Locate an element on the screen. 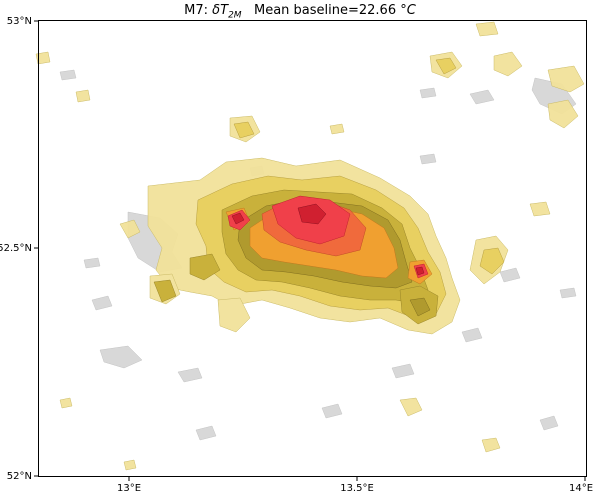  patch-ne-yellow is located at coordinates (446, 66).